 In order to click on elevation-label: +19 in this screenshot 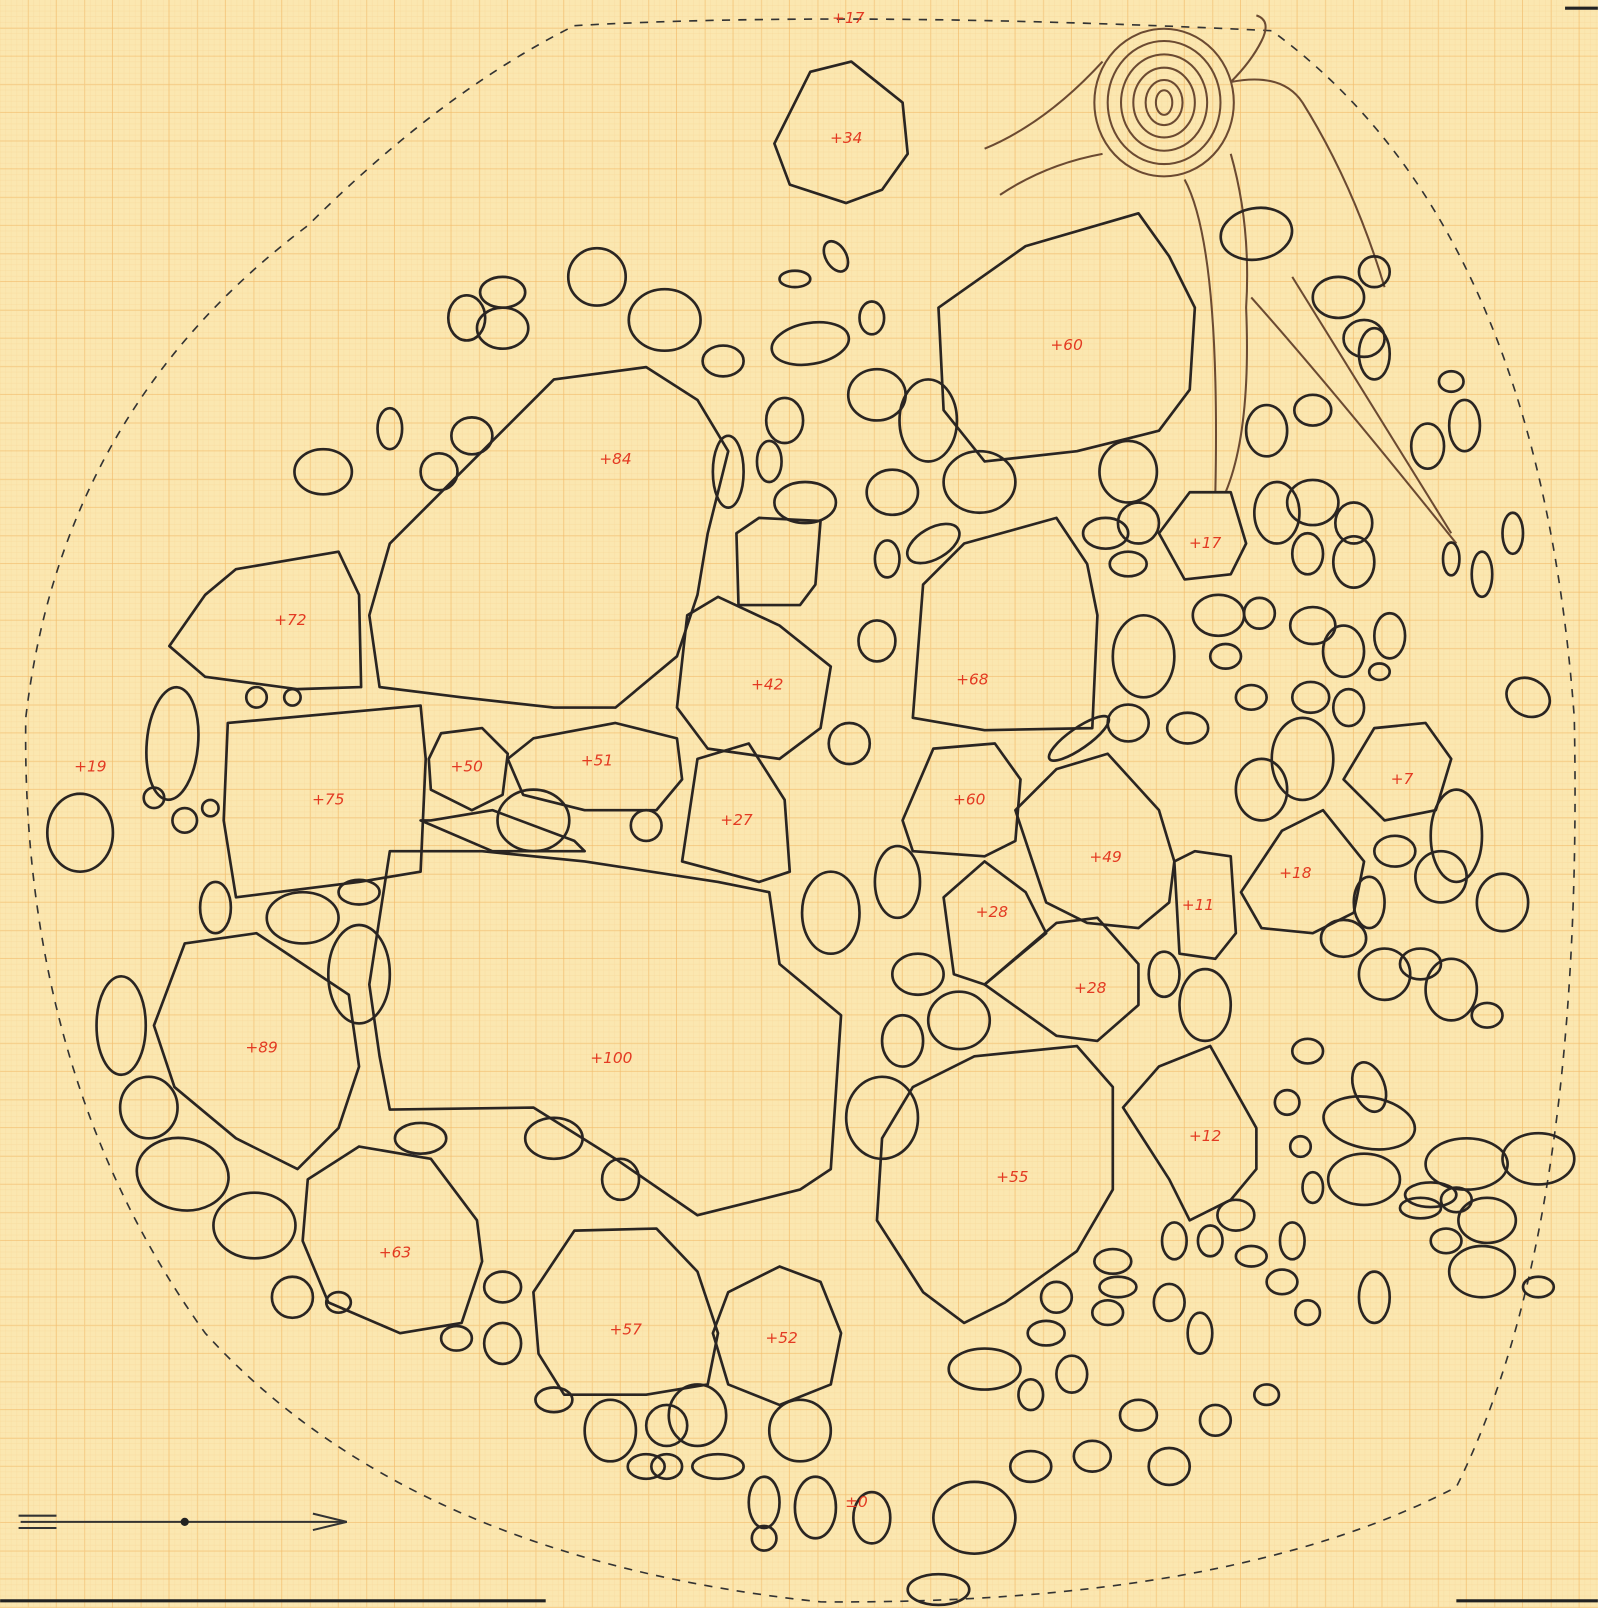, I will do `click(90, 767)`.